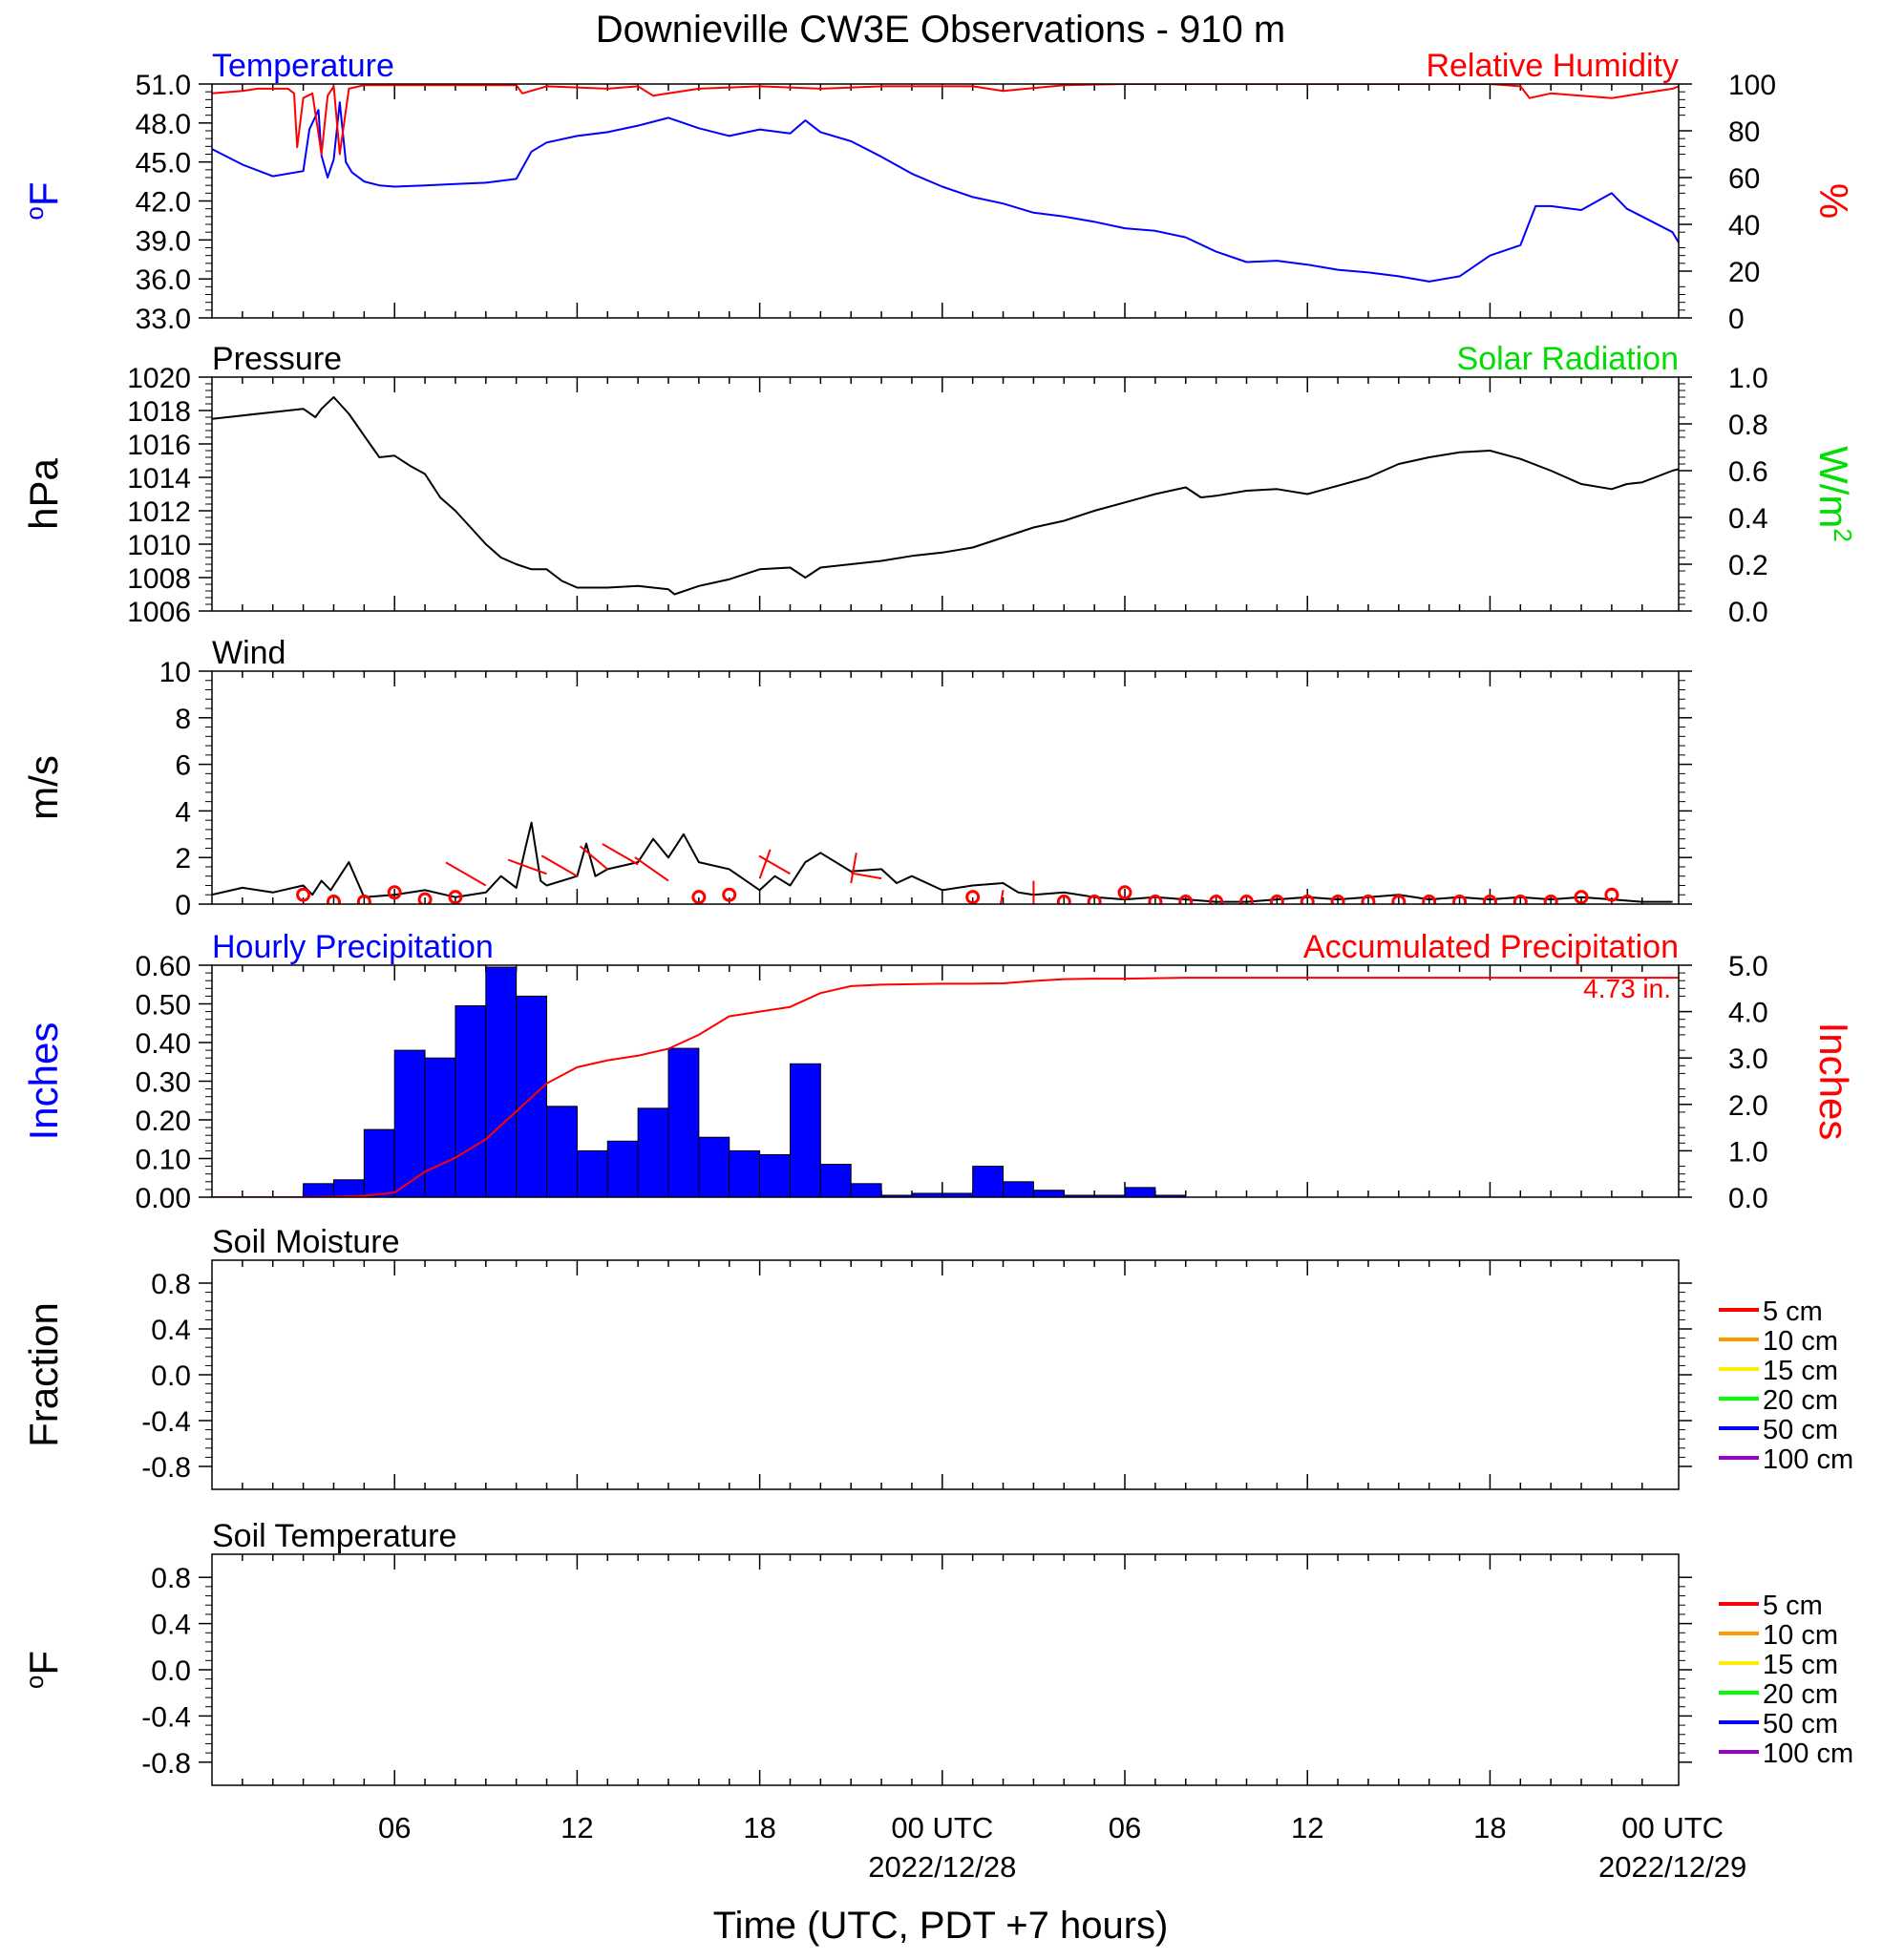 The image size is (1883, 1960). Describe the element at coordinates (159, 512) in the screenshot. I see `y-tick-label: 1012` at that location.